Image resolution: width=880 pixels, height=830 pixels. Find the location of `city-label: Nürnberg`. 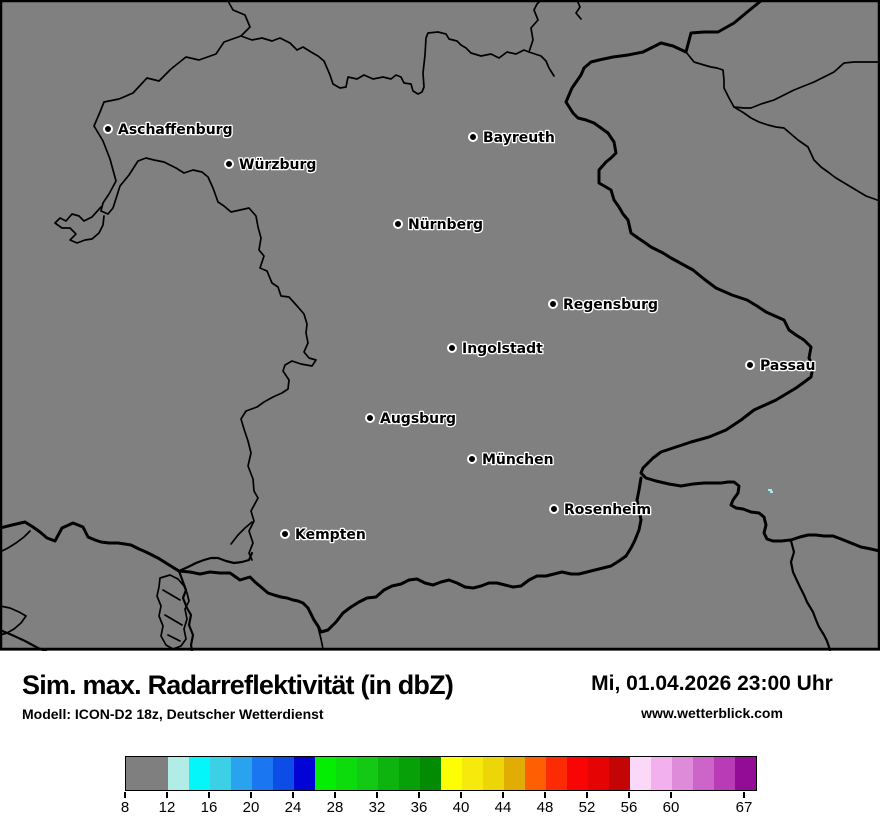

city-label: Nürnberg is located at coordinates (445, 225).